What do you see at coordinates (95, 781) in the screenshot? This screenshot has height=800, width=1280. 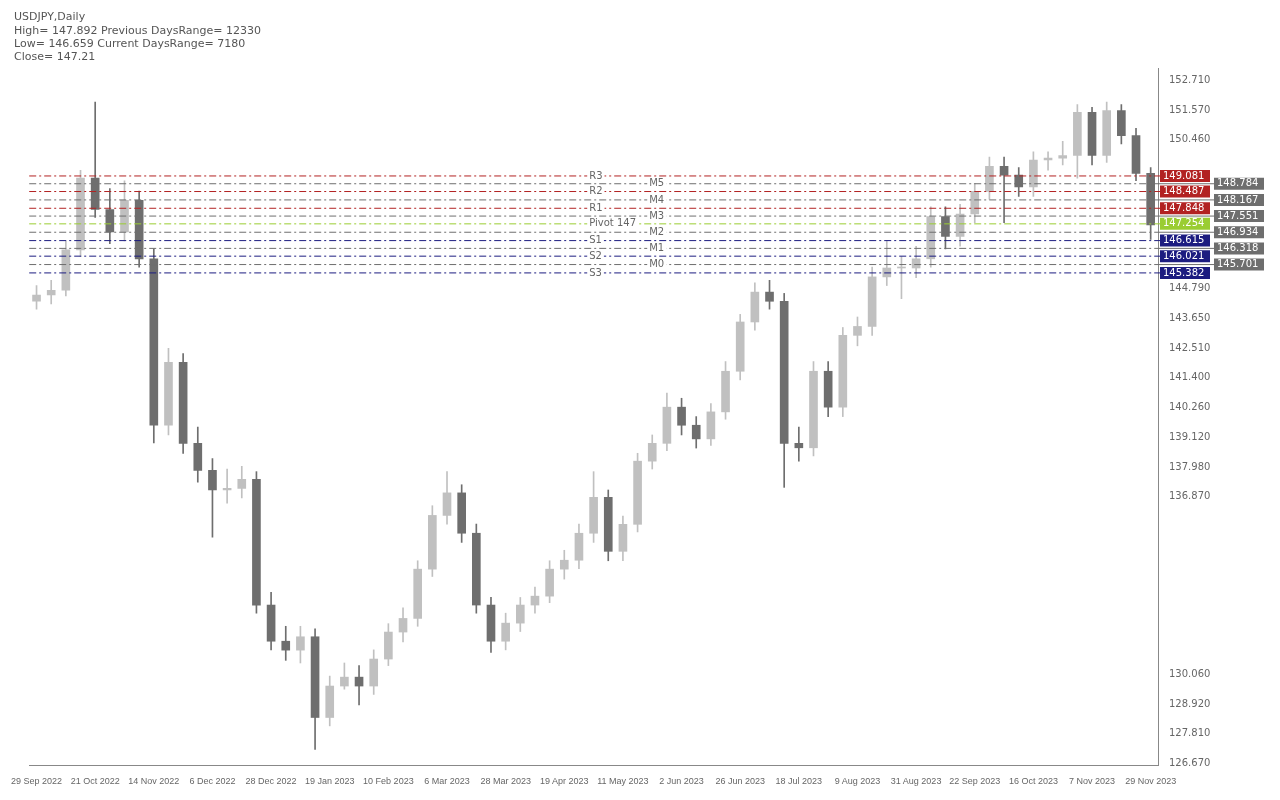 I see `x-tick-label: 21 Oct 2022` at bounding box center [95, 781].